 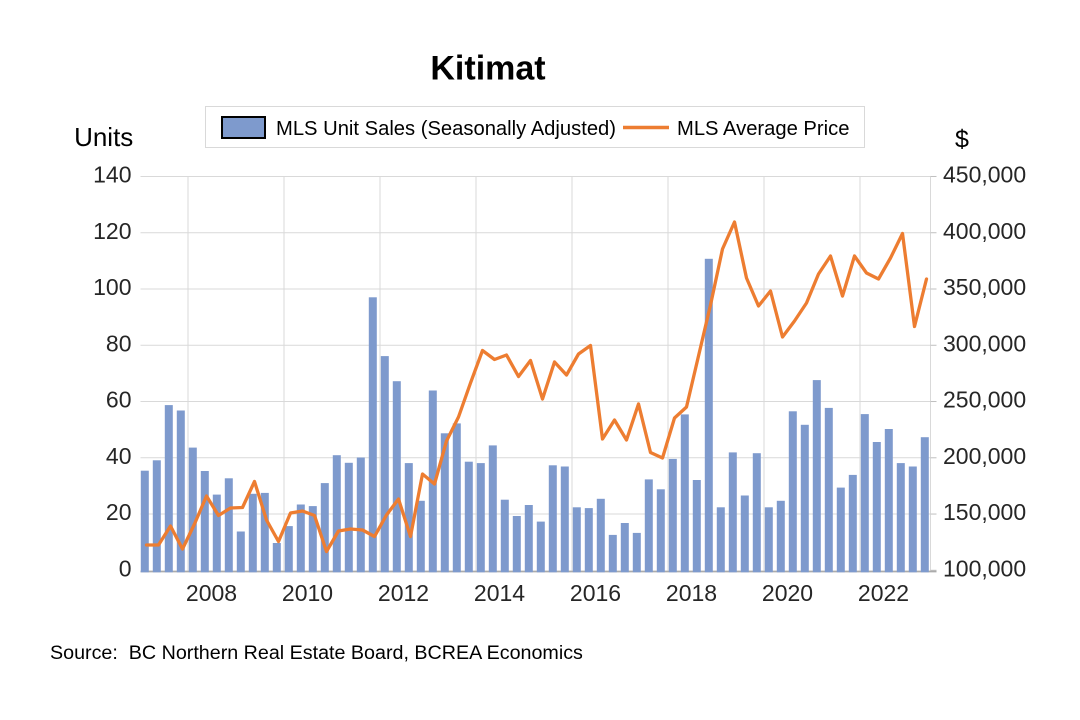 What do you see at coordinates (691, 593) in the screenshot?
I see `svg-text: 2018` at bounding box center [691, 593].